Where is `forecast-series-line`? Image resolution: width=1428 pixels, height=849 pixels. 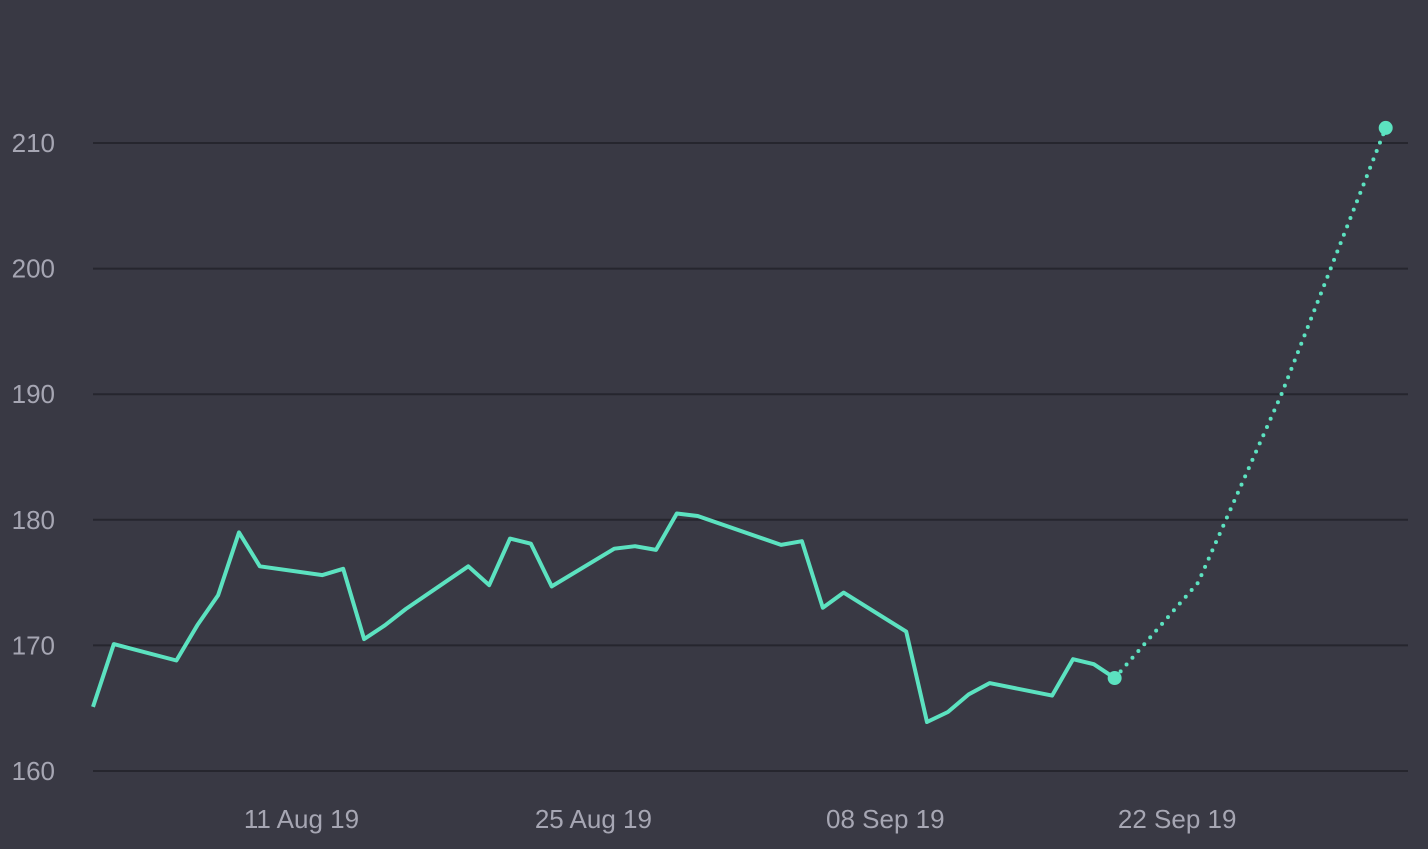
forecast-series-line is located at coordinates (1250, 403).